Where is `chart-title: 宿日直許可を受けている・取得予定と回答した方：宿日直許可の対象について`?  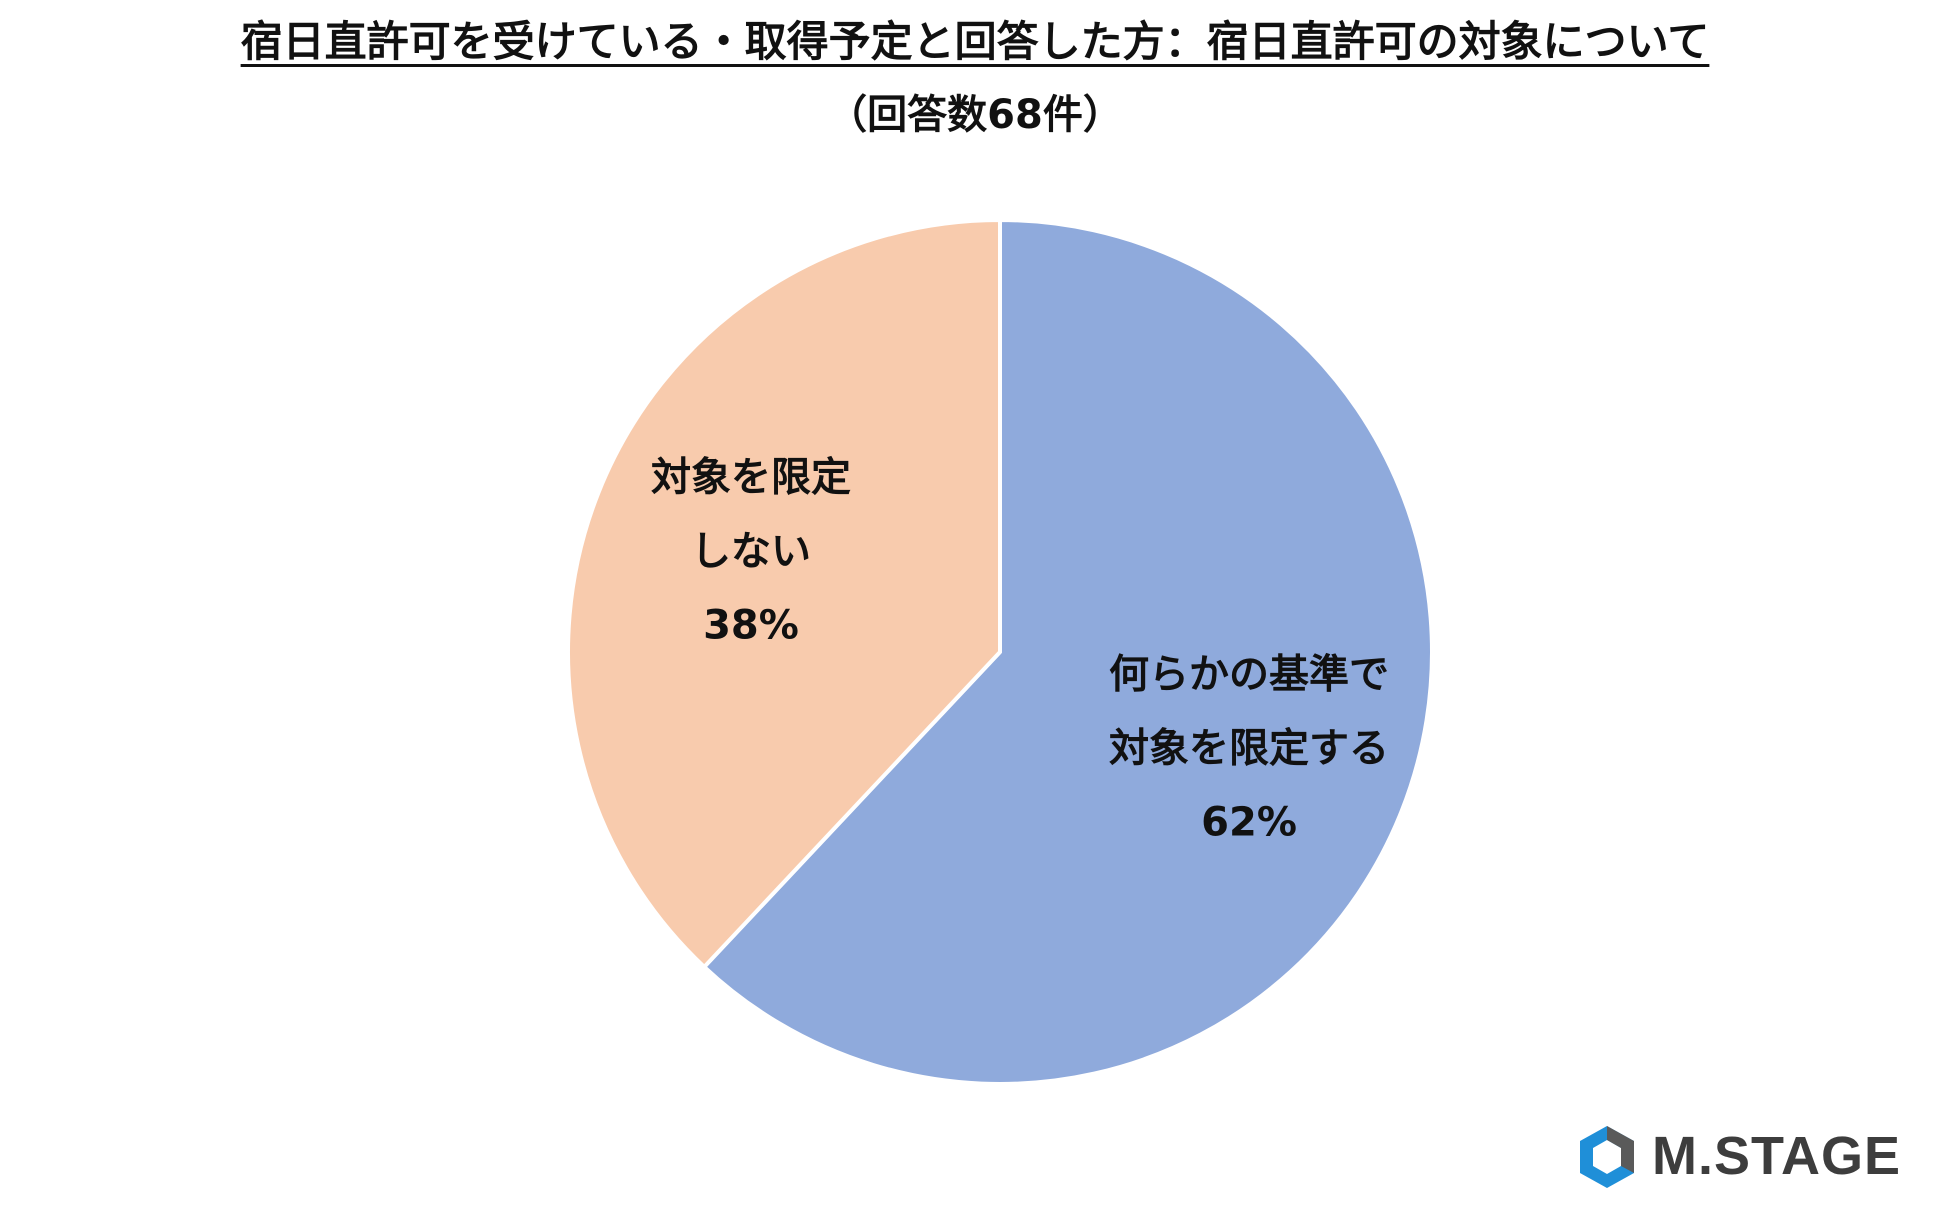 chart-title: 宿日直許可を受けている・取得予定と回答した方：宿日直許可の対象について is located at coordinates (975, 42).